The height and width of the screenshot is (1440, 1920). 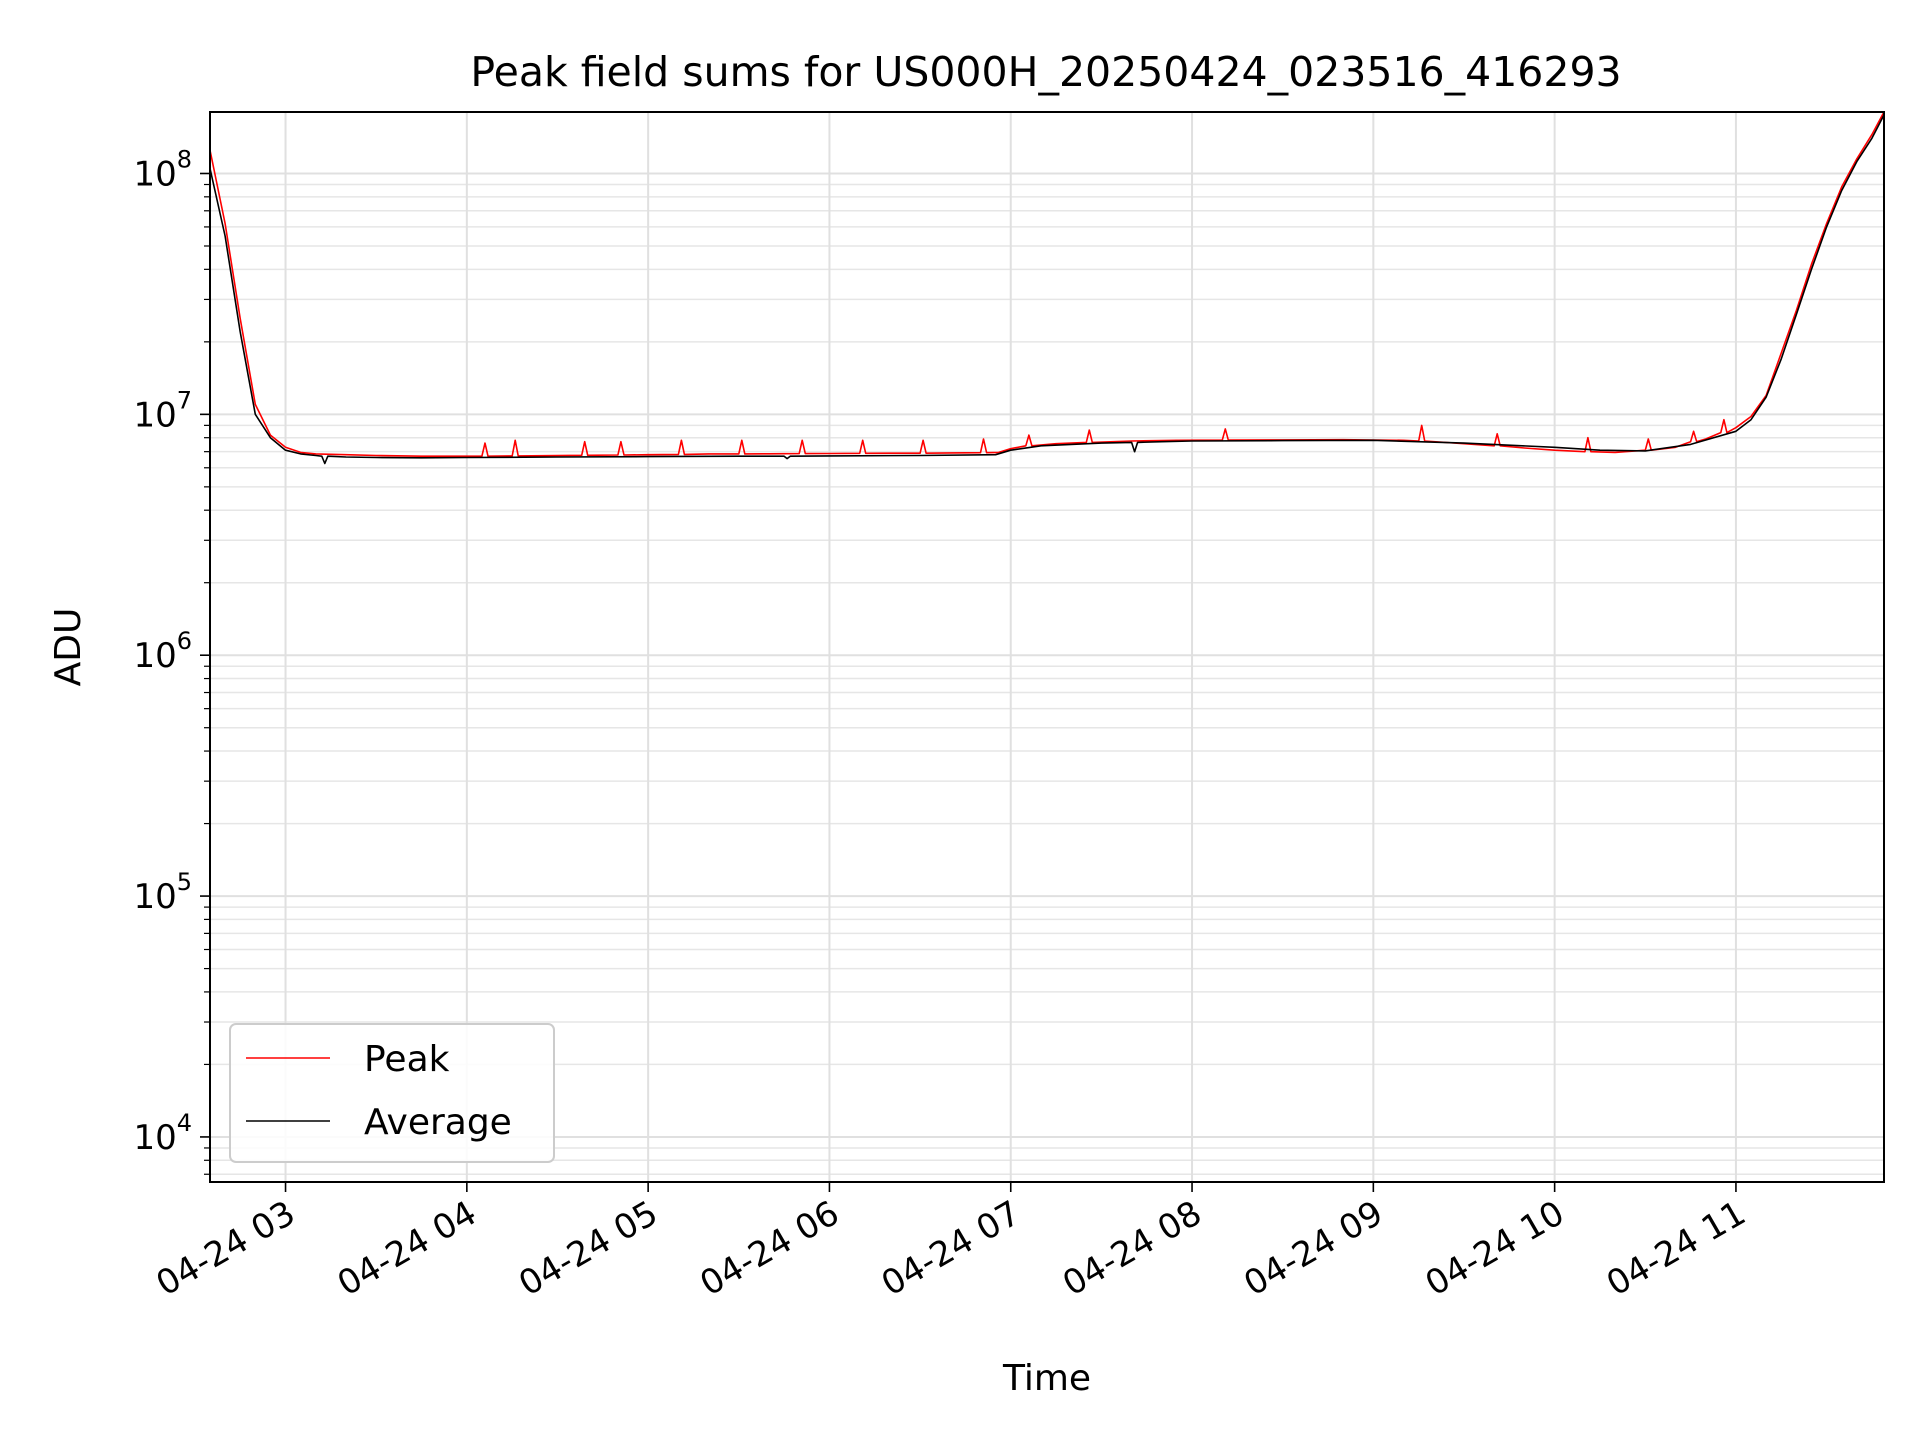 I want to click on legend-label-peak: Peak, so click(x=407, y=1059).